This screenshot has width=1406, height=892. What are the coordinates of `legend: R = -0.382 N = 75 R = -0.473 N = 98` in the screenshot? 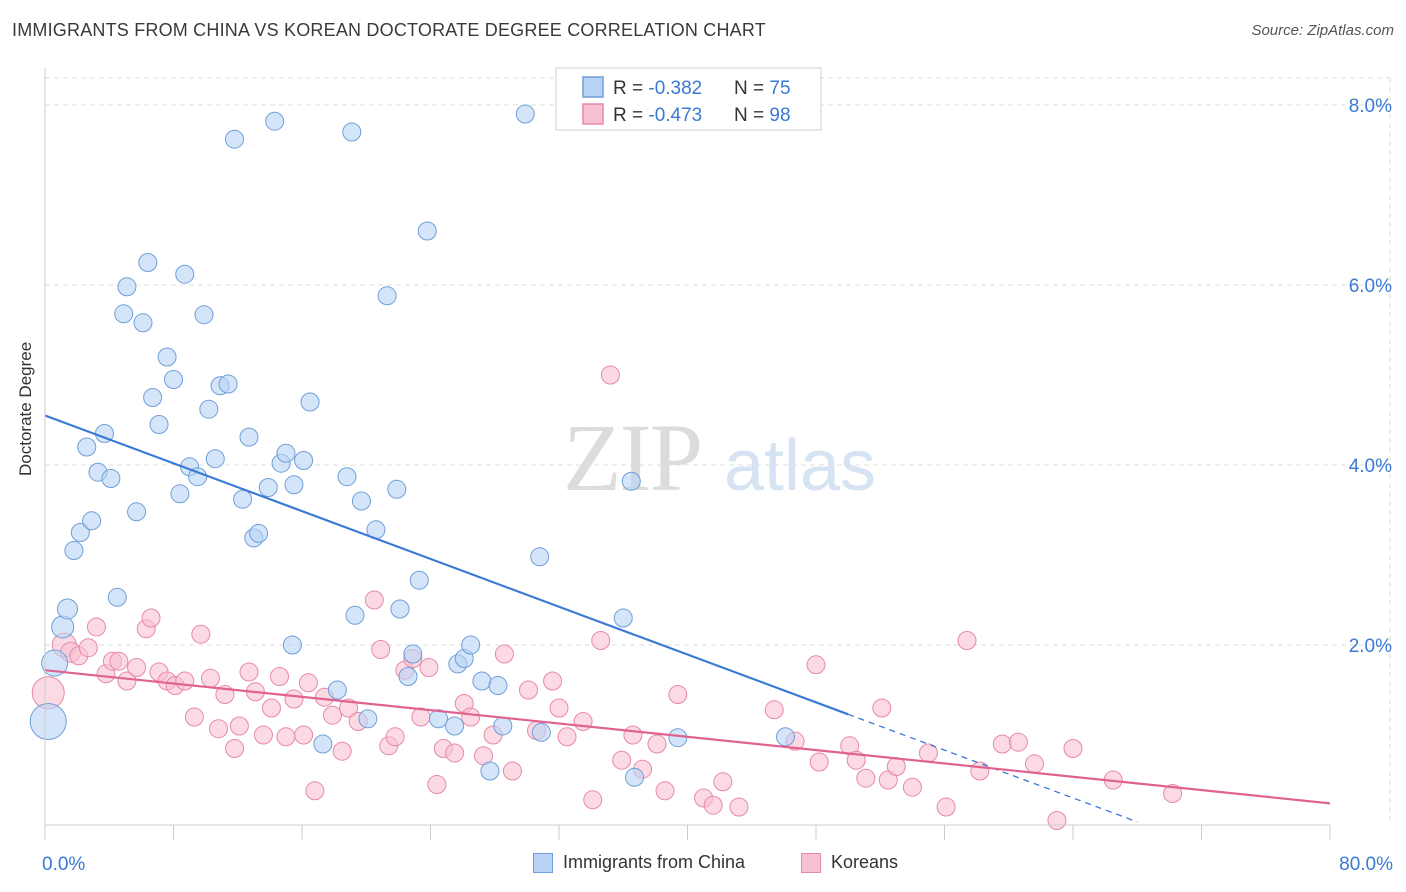 It's located at (688, 99).